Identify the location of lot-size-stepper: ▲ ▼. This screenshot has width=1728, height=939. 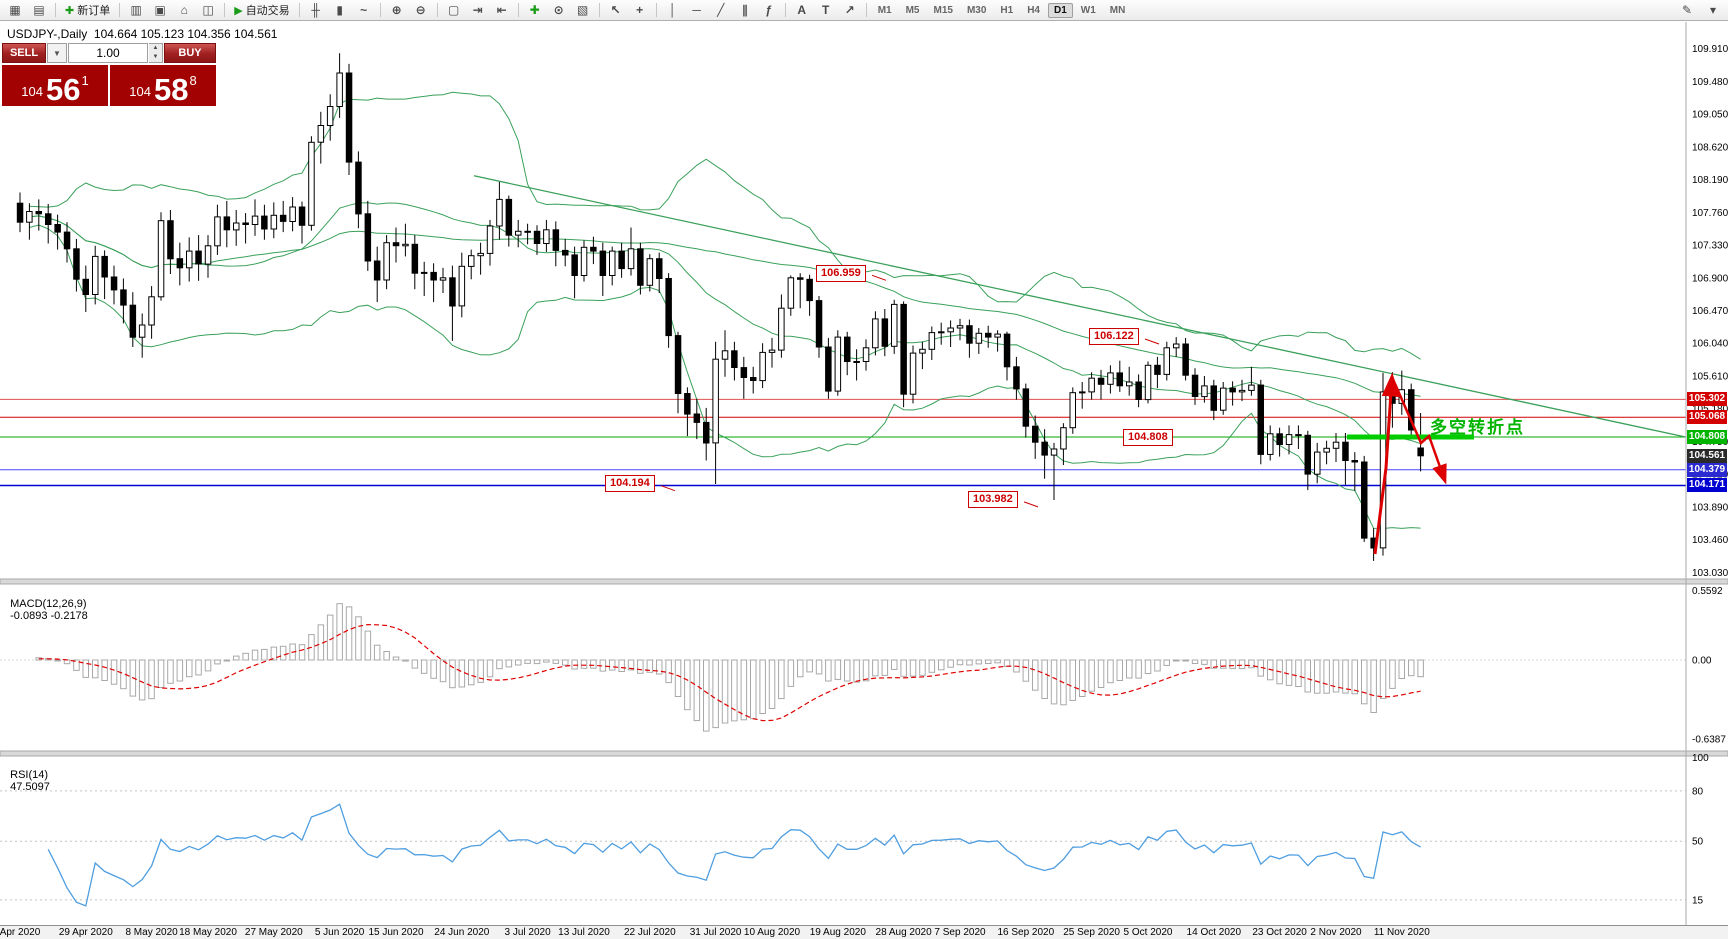
(156, 53).